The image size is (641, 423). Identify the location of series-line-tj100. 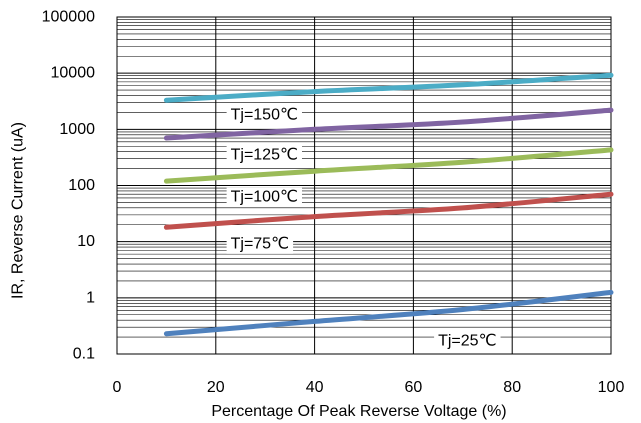
(388, 165).